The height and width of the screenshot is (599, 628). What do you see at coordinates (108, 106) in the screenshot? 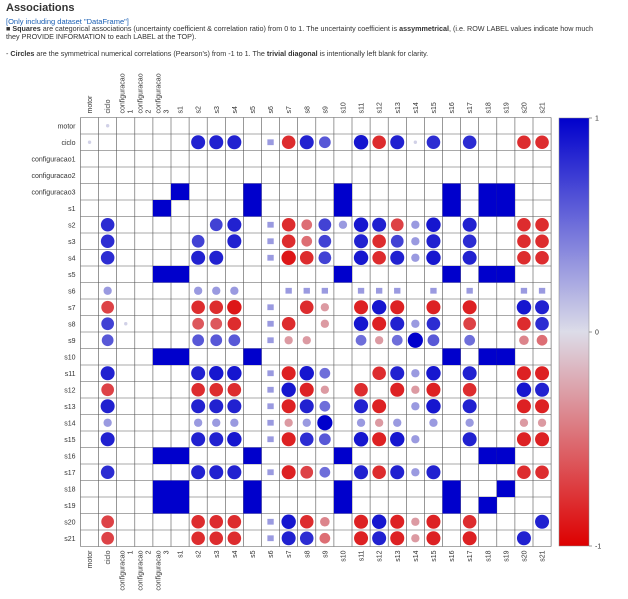
I see `svg-text: ciclo` at bounding box center [108, 106].